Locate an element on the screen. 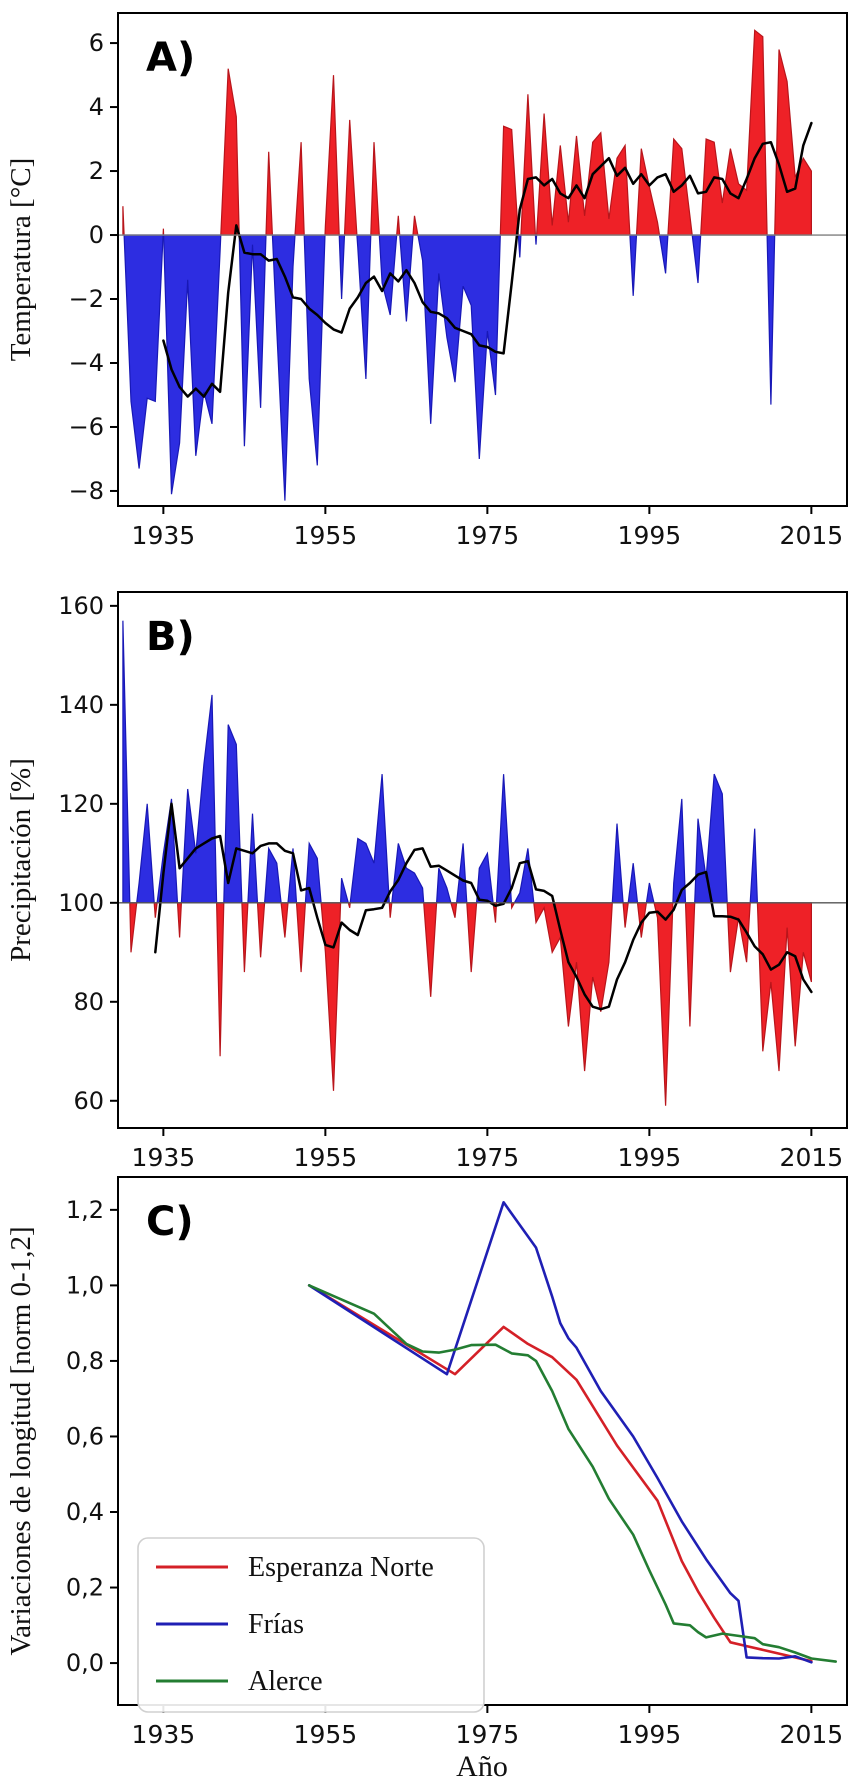 Image resolution: width=857 pixels, height=1788 pixels. series-line-alerce is located at coordinates (572, 1473).